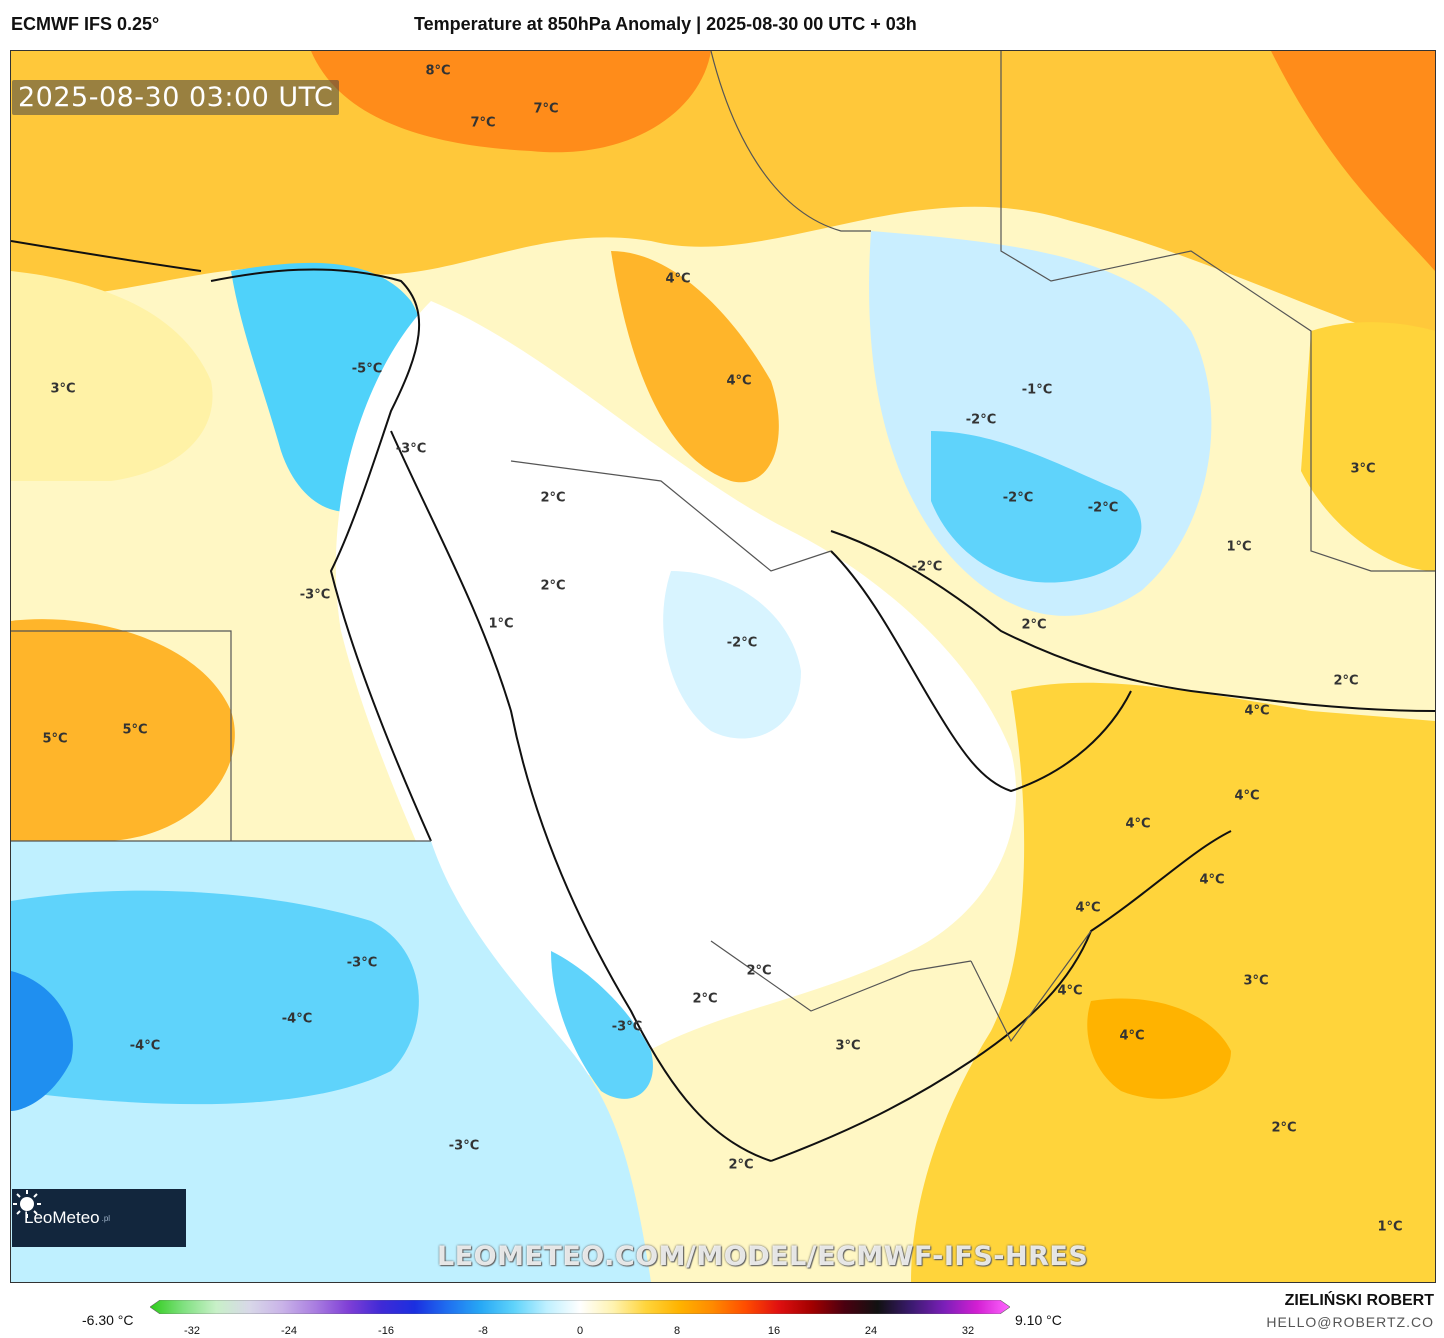 This screenshot has width=1444, height=1338. What do you see at coordinates (1159, 1048) in the screenshot?
I see `warm-core-arabian-sea` at bounding box center [1159, 1048].